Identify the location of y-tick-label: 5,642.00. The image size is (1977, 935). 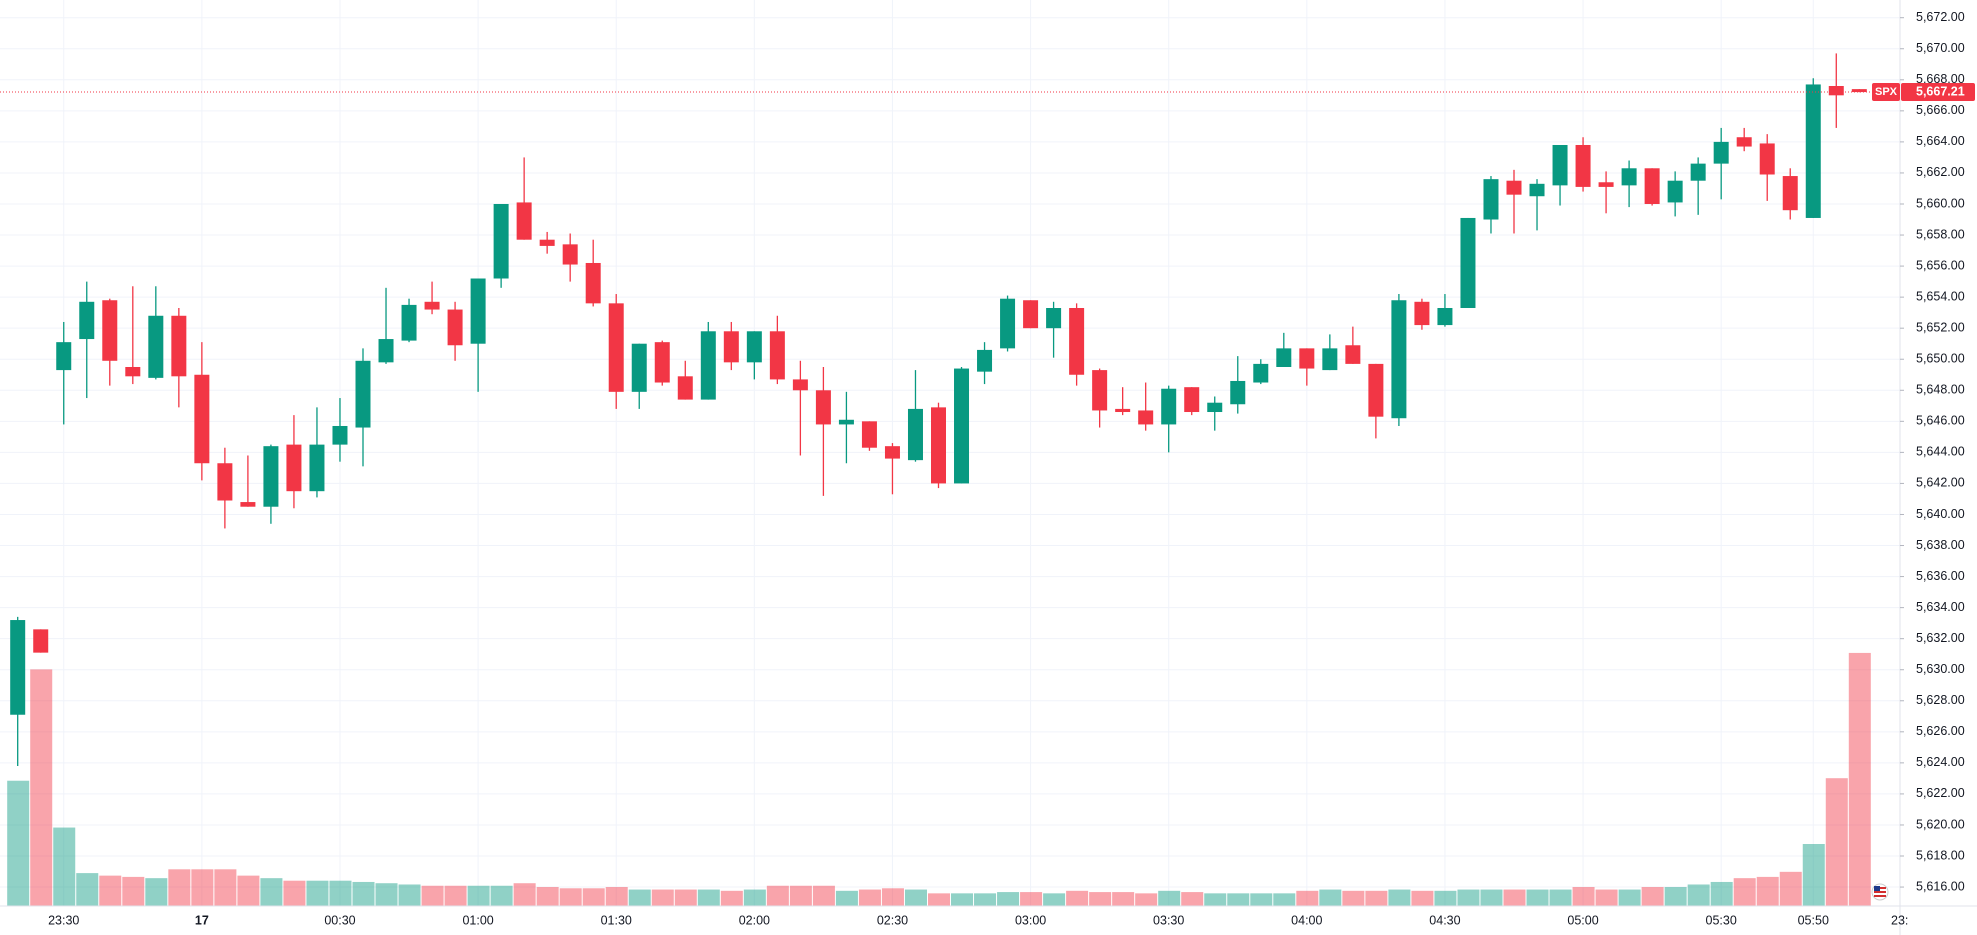
(1940, 483).